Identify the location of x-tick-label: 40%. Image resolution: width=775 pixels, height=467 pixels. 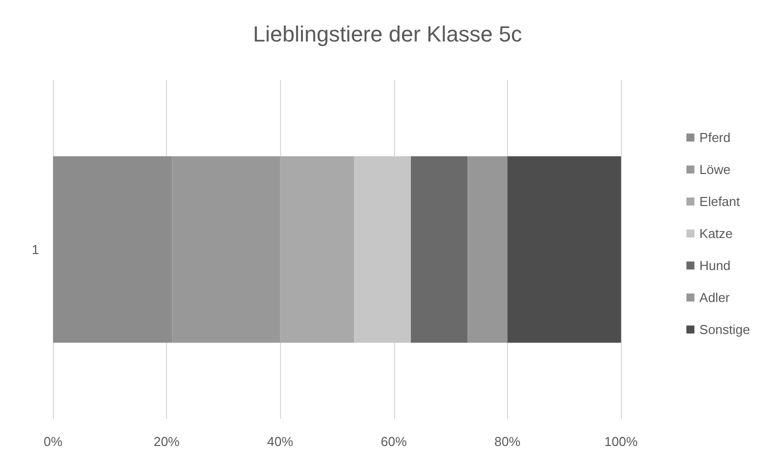
(280, 441).